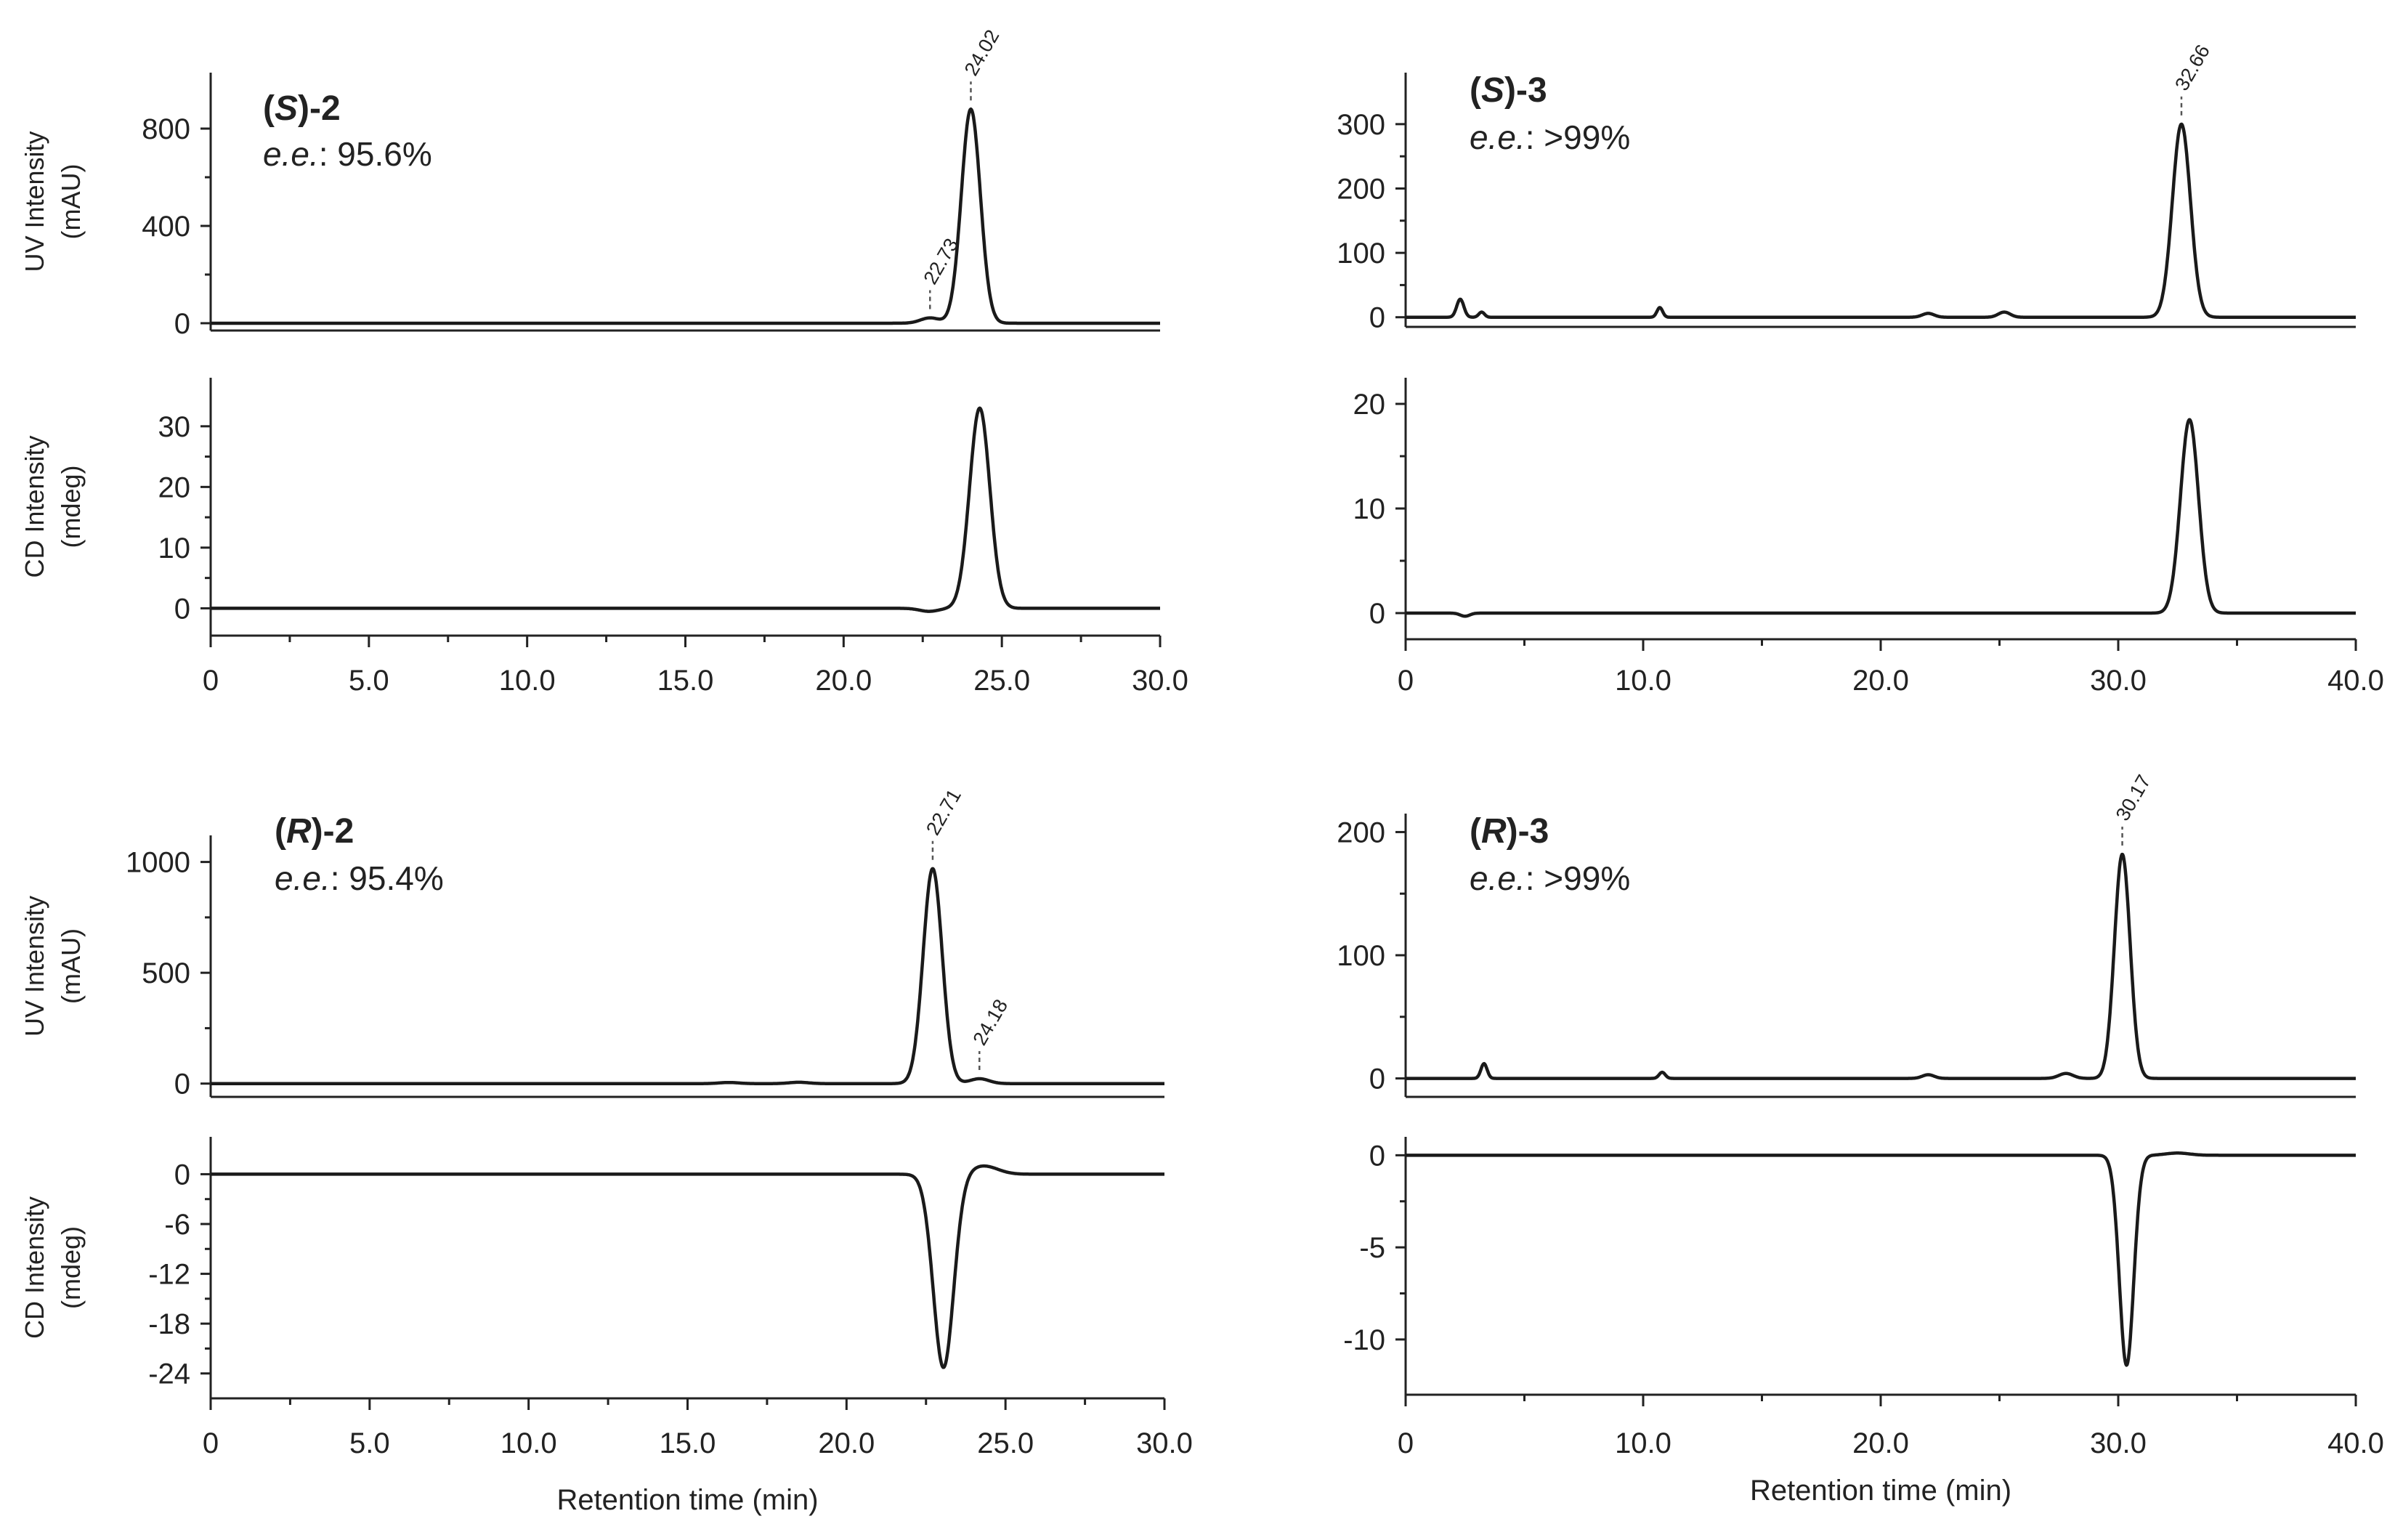 This screenshot has width=2403, height=1540. I want to click on cd-y-tick-label: -10, so click(1364, 1340).